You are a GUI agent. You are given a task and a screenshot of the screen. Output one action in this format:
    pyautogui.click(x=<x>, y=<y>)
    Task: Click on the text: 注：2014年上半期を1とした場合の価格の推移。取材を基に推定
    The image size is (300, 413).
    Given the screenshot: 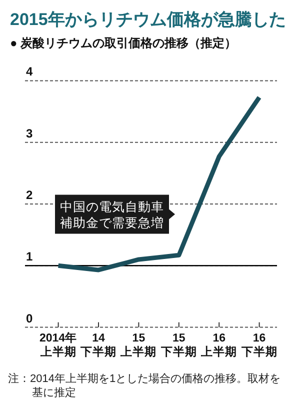 What is the action you would take?
    pyautogui.click(x=145, y=386)
    